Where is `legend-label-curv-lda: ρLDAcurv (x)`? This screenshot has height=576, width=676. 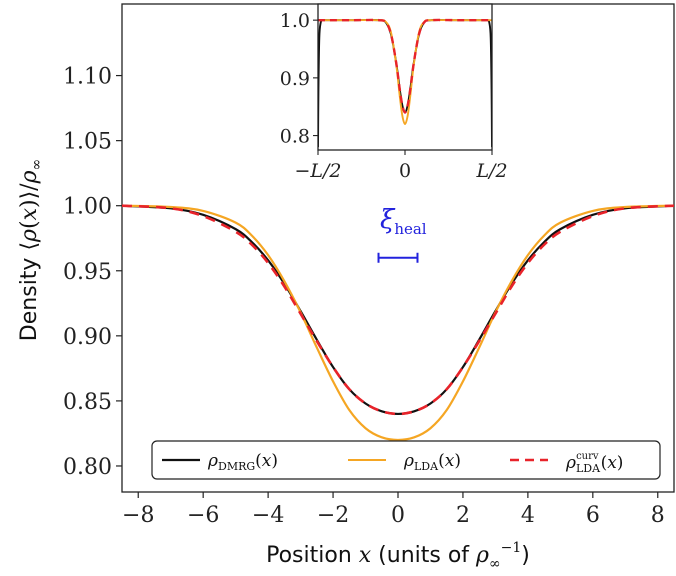 legend-label-curv-lda: ρLDAcurv (x) is located at coordinates (594, 463).